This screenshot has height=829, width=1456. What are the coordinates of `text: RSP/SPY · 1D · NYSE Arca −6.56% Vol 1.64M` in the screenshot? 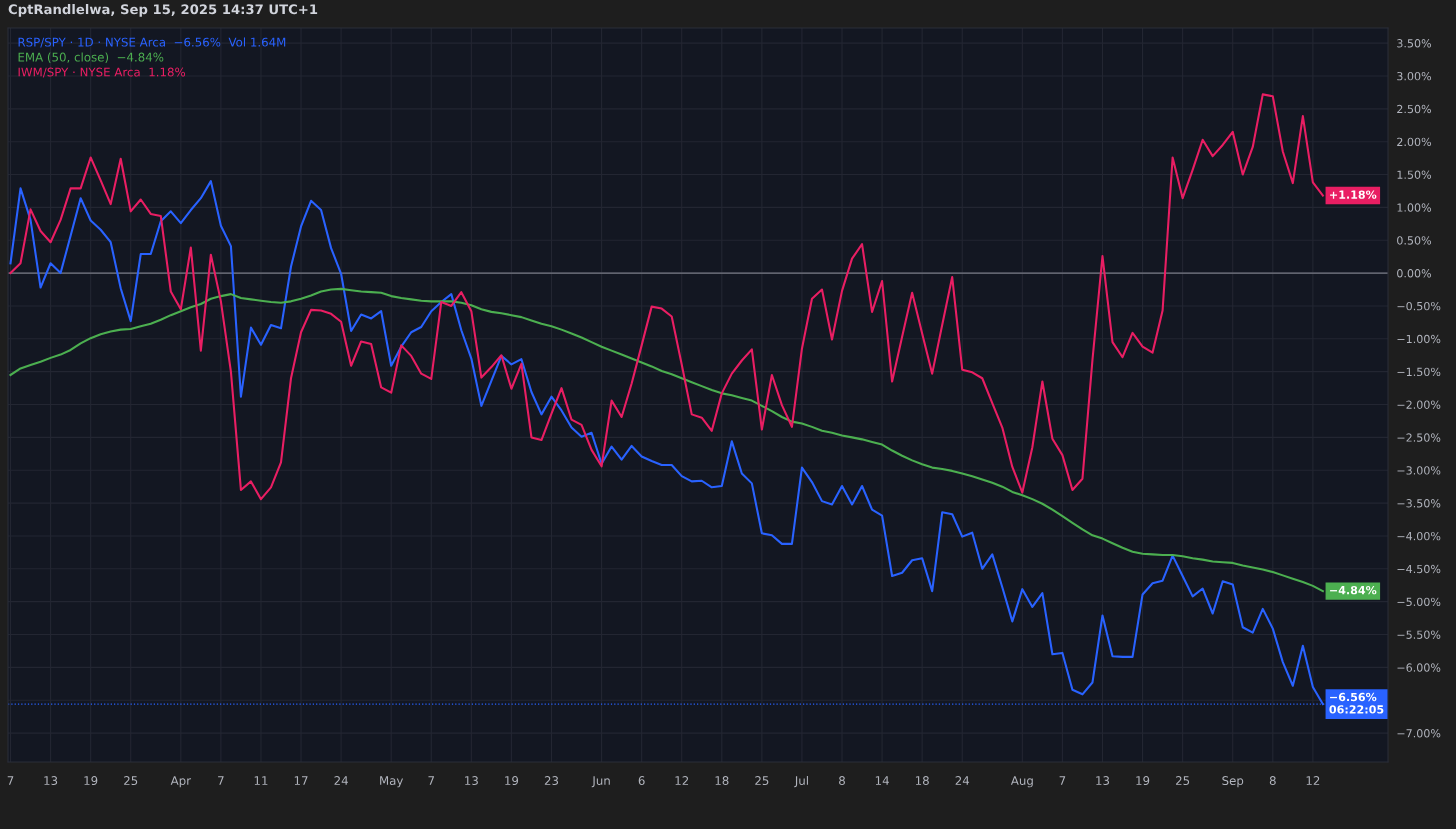 It's located at (152, 42).